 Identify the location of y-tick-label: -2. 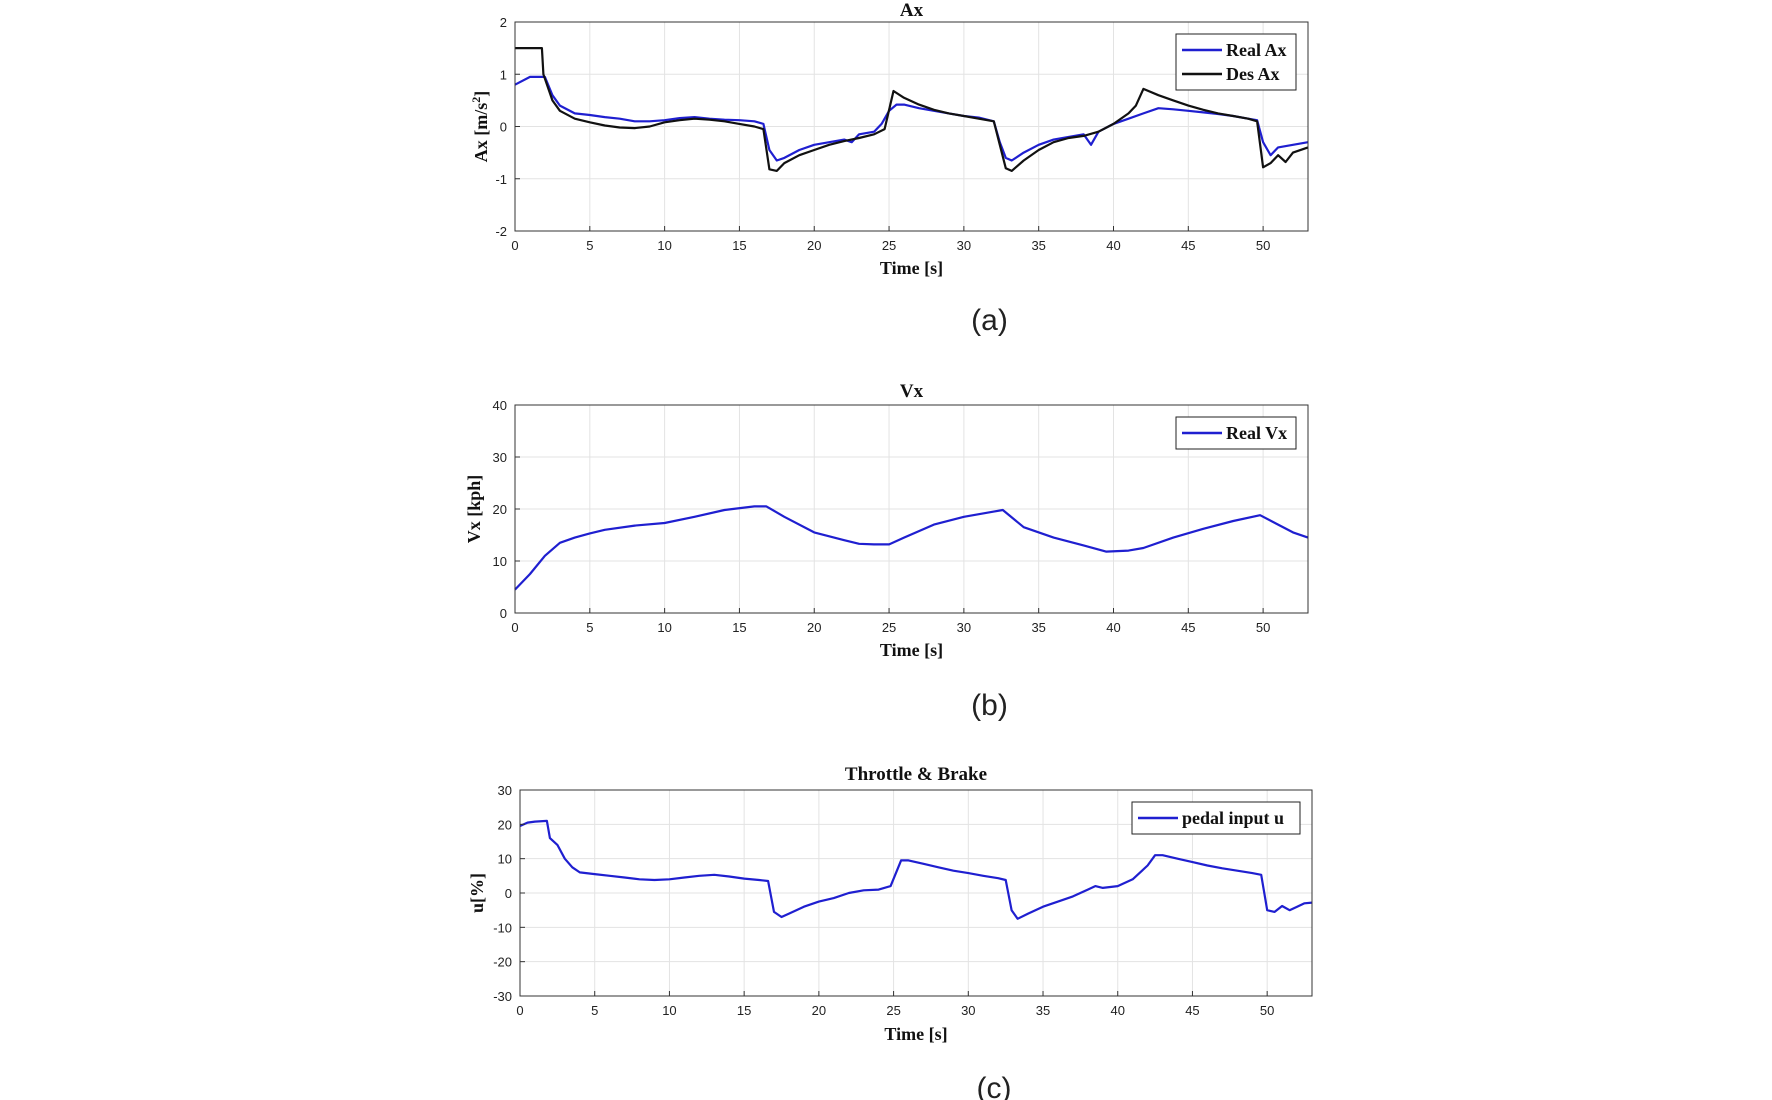
(501, 231).